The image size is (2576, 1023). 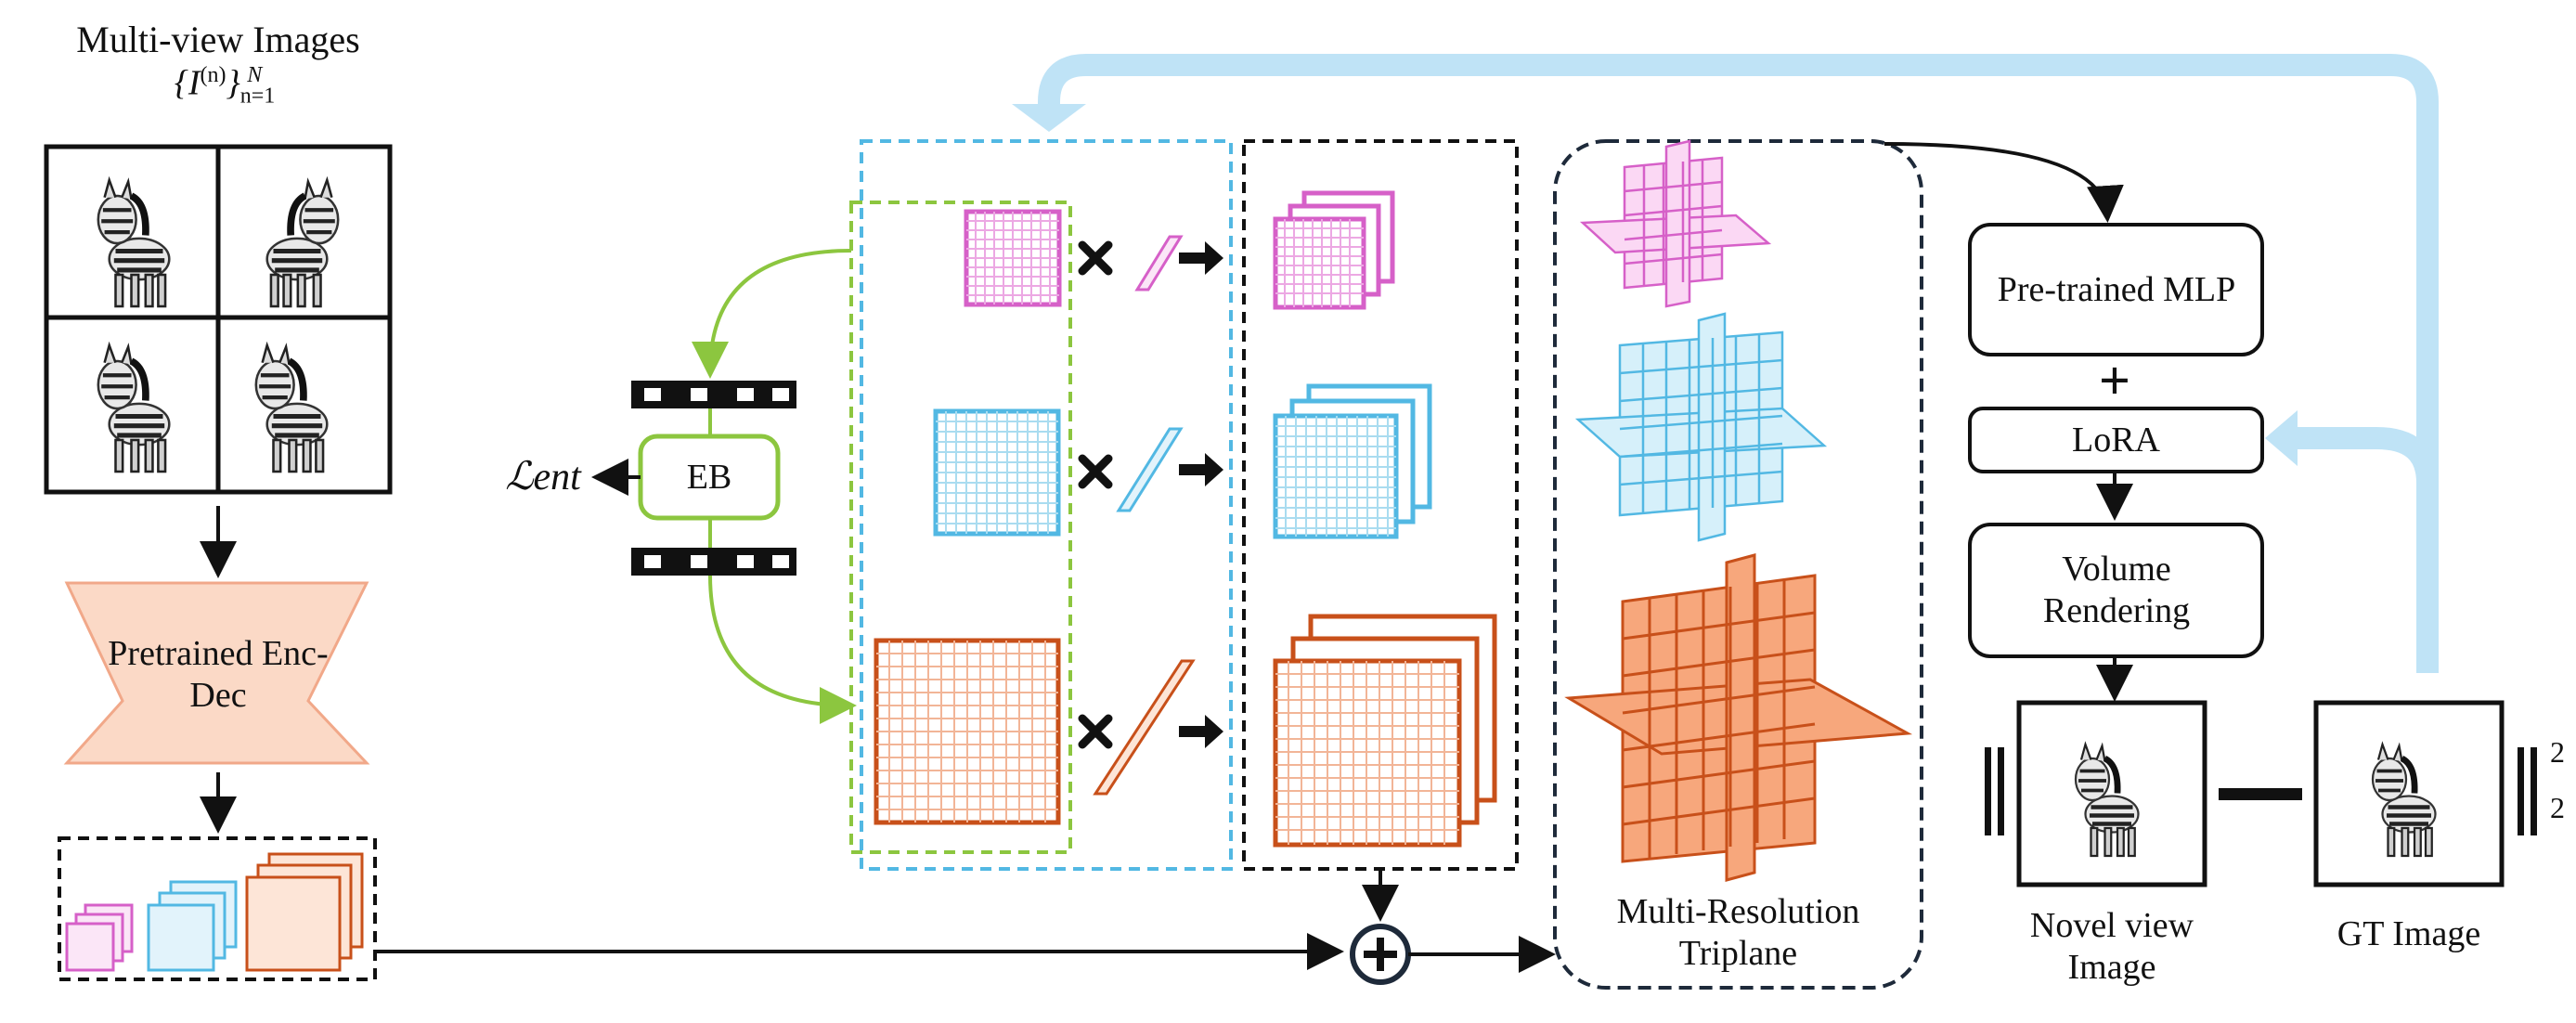 I want to click on norm-left-bars, so click(x=1994, y=791).